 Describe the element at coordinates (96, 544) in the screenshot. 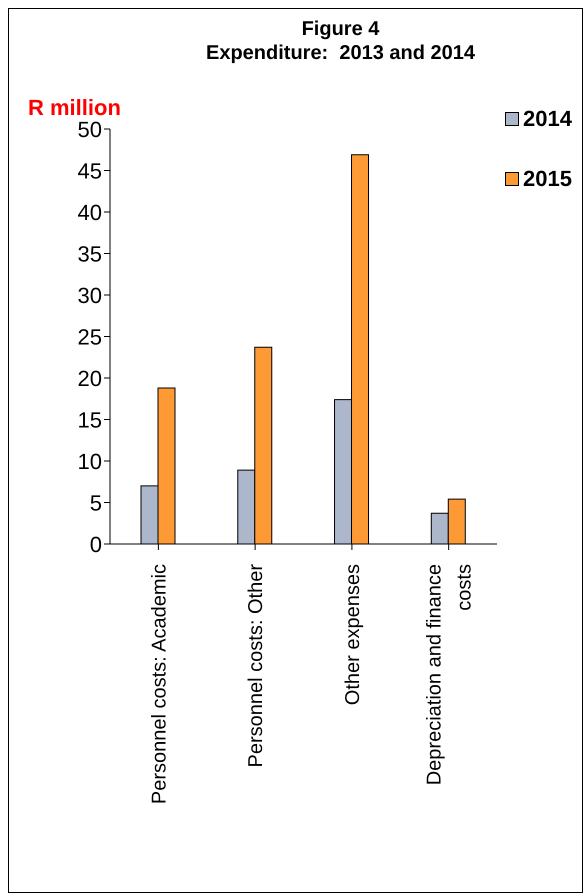

I see `y-tick-label: 0` at that location.